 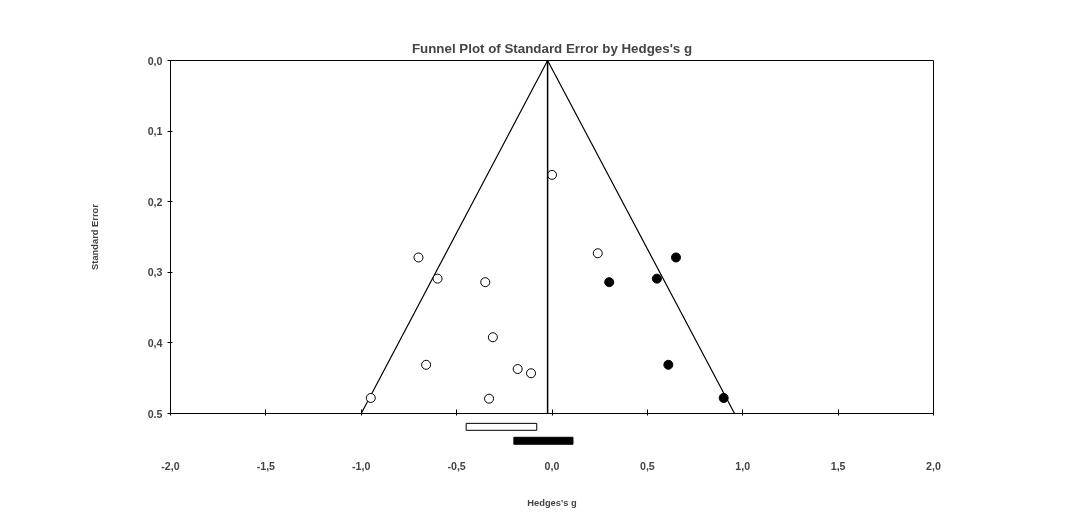 What do you see at coordinates (456, 465) in the screenshot?
I see `x-tick-label: -0,5` at bounding box center [456, 465].